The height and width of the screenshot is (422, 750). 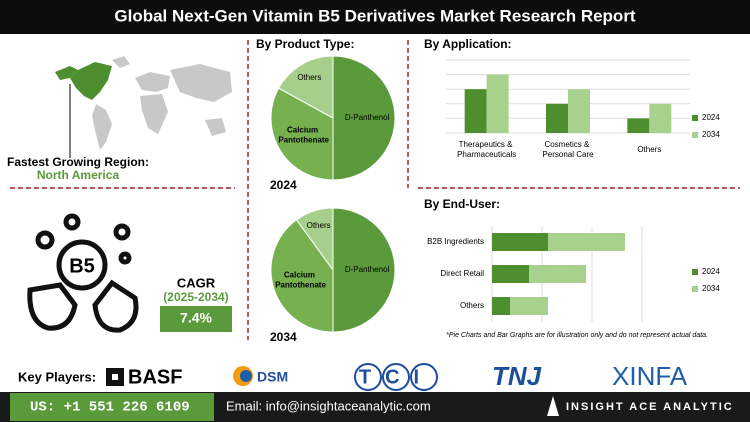 I want to click on b5-icon, so click(x=83, y=273).